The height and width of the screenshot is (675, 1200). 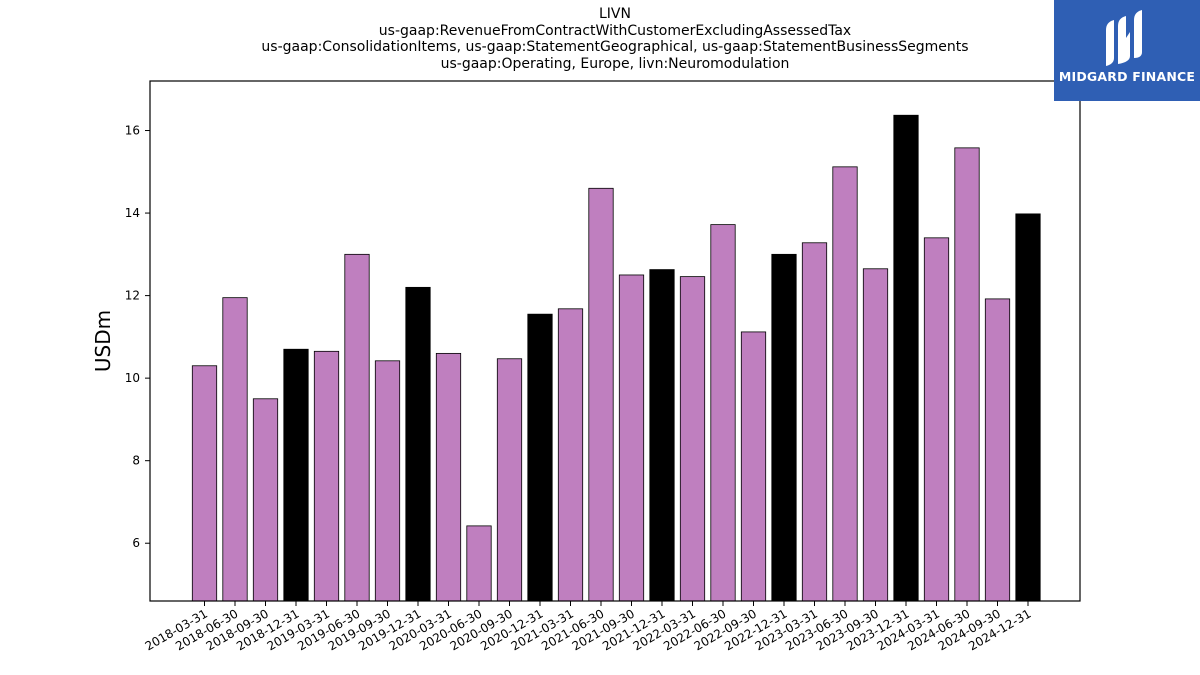 What do you see at coordinates (132, 296) in the screenshot?
I see `y-tick-label: 12` at bounding box center [132, 296].